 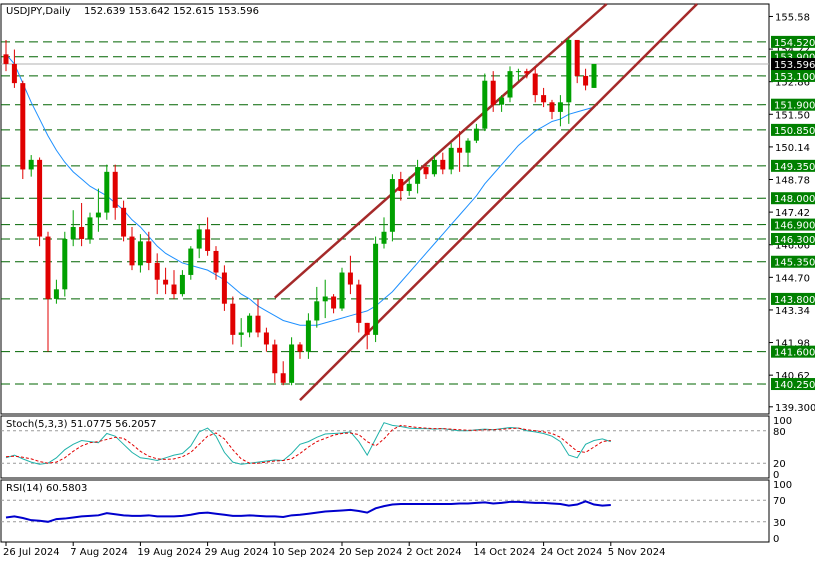 What do you see at coordinates (792, 311) in the screenshot?
I see `price-tick-label: 143.34` at bounding box center [792, 311].